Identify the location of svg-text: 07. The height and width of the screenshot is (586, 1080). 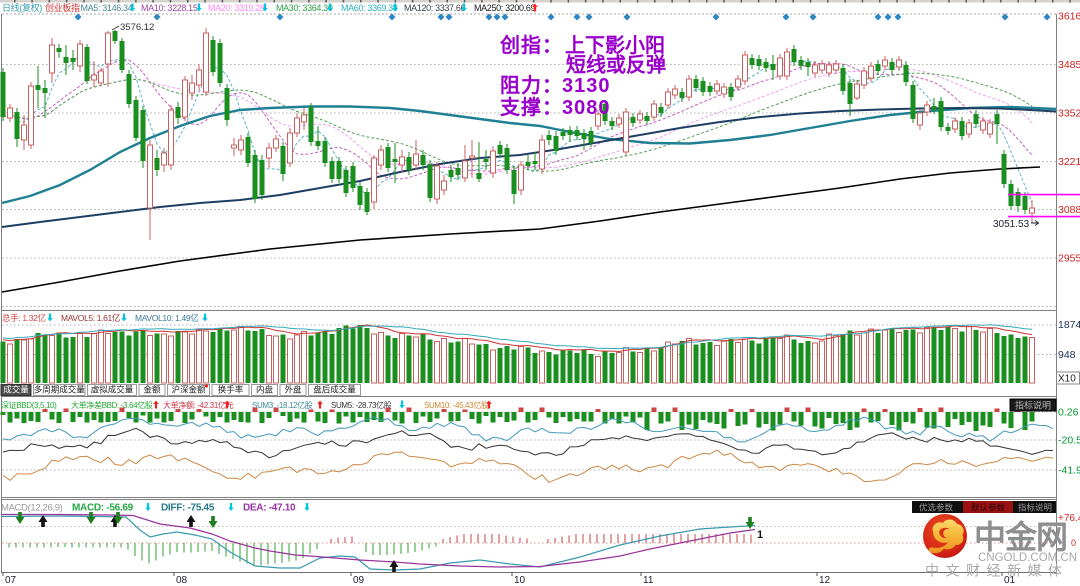
(11, 580).